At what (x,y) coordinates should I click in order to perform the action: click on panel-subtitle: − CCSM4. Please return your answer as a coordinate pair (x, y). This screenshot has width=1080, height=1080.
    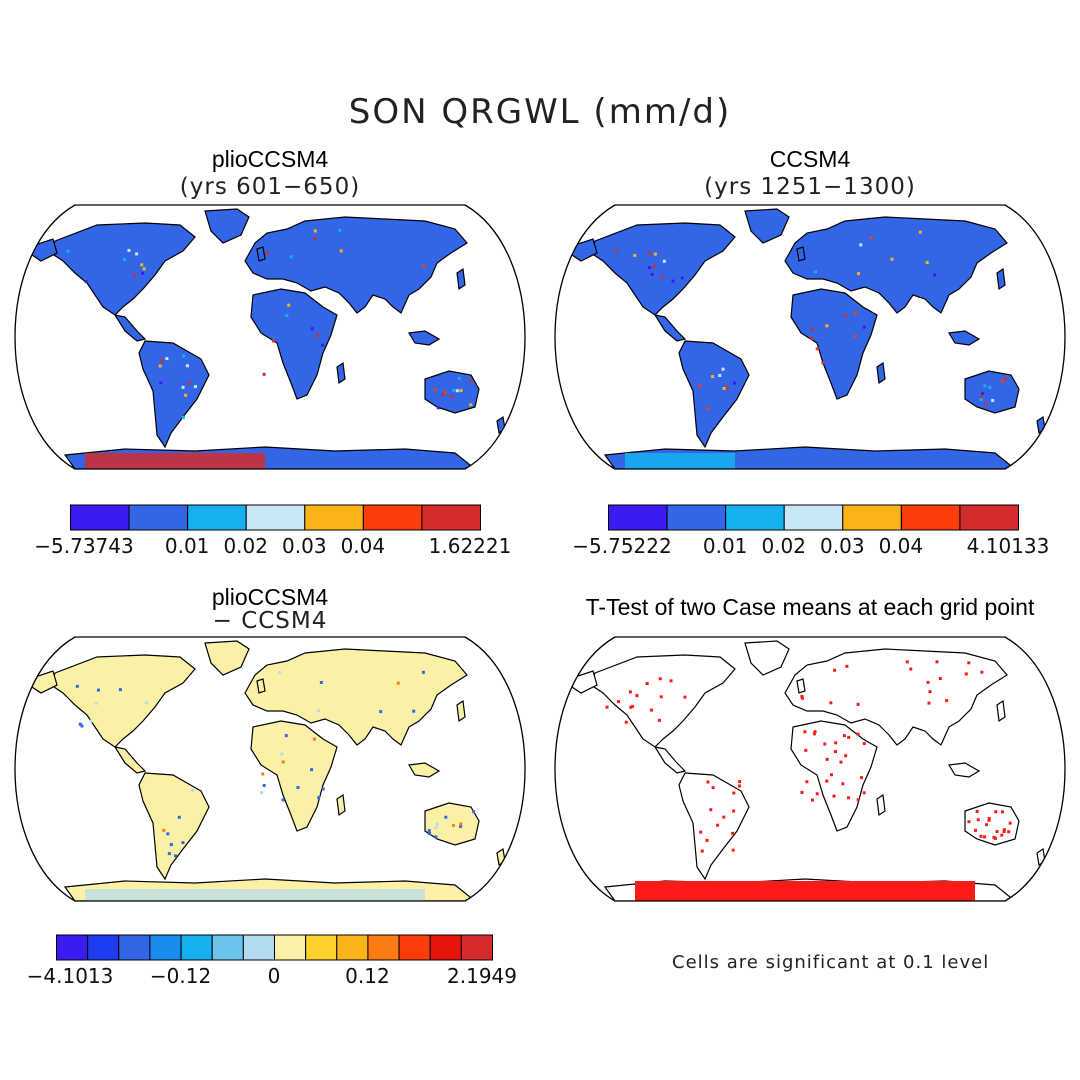
    Looking at the image, I should click on (270, 621).